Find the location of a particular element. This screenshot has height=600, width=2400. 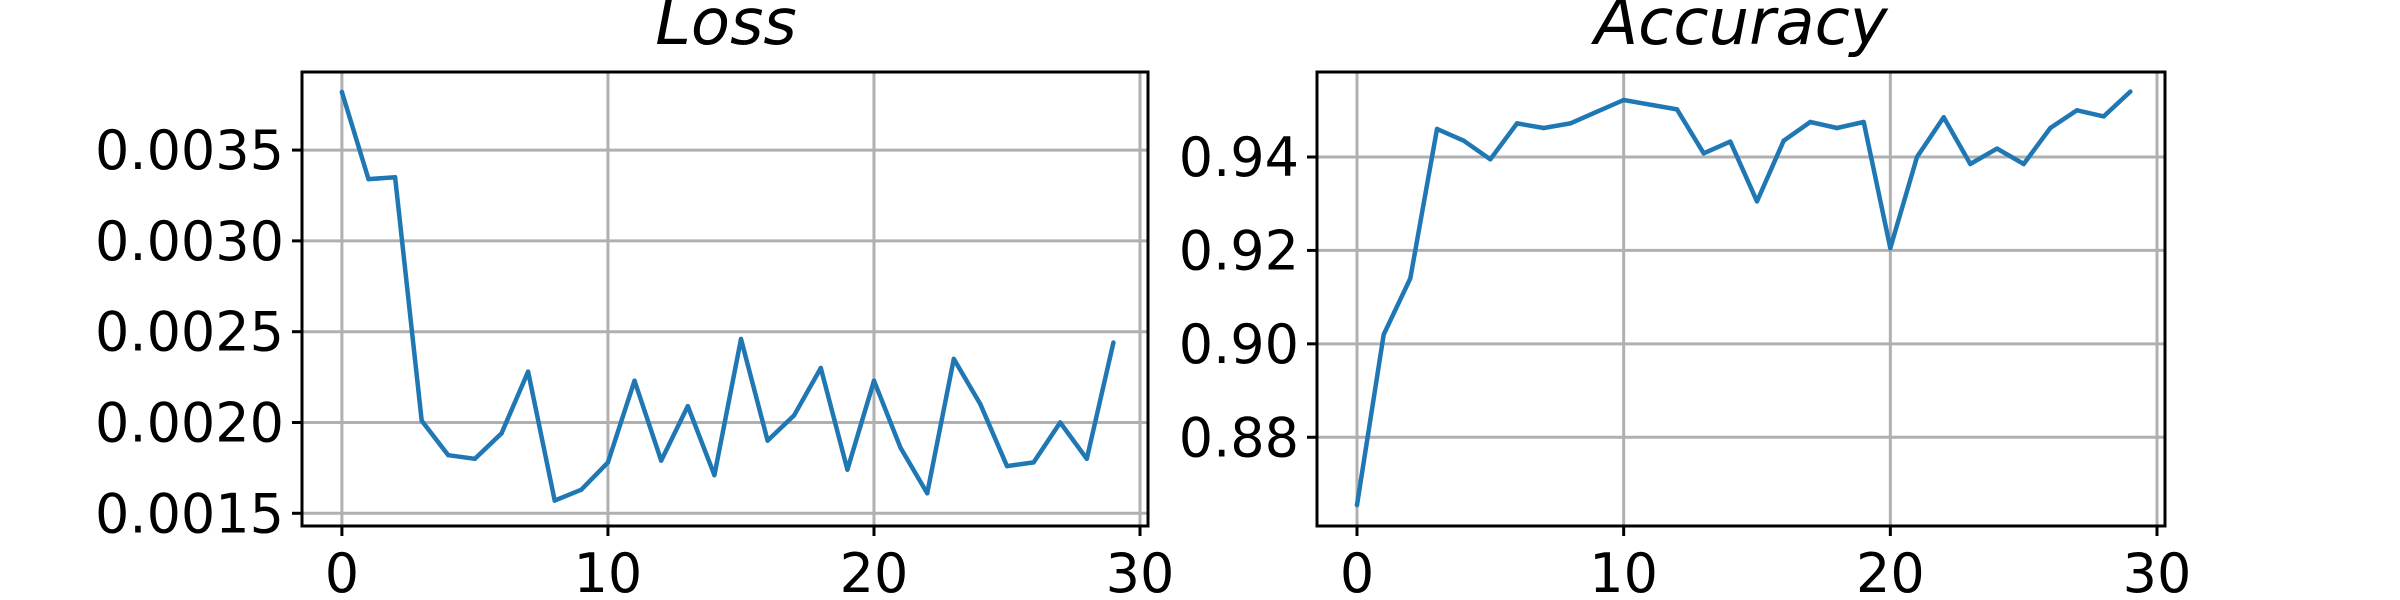

loss-y-tick-label: 0.0035 is located at coordinates (189, 150).